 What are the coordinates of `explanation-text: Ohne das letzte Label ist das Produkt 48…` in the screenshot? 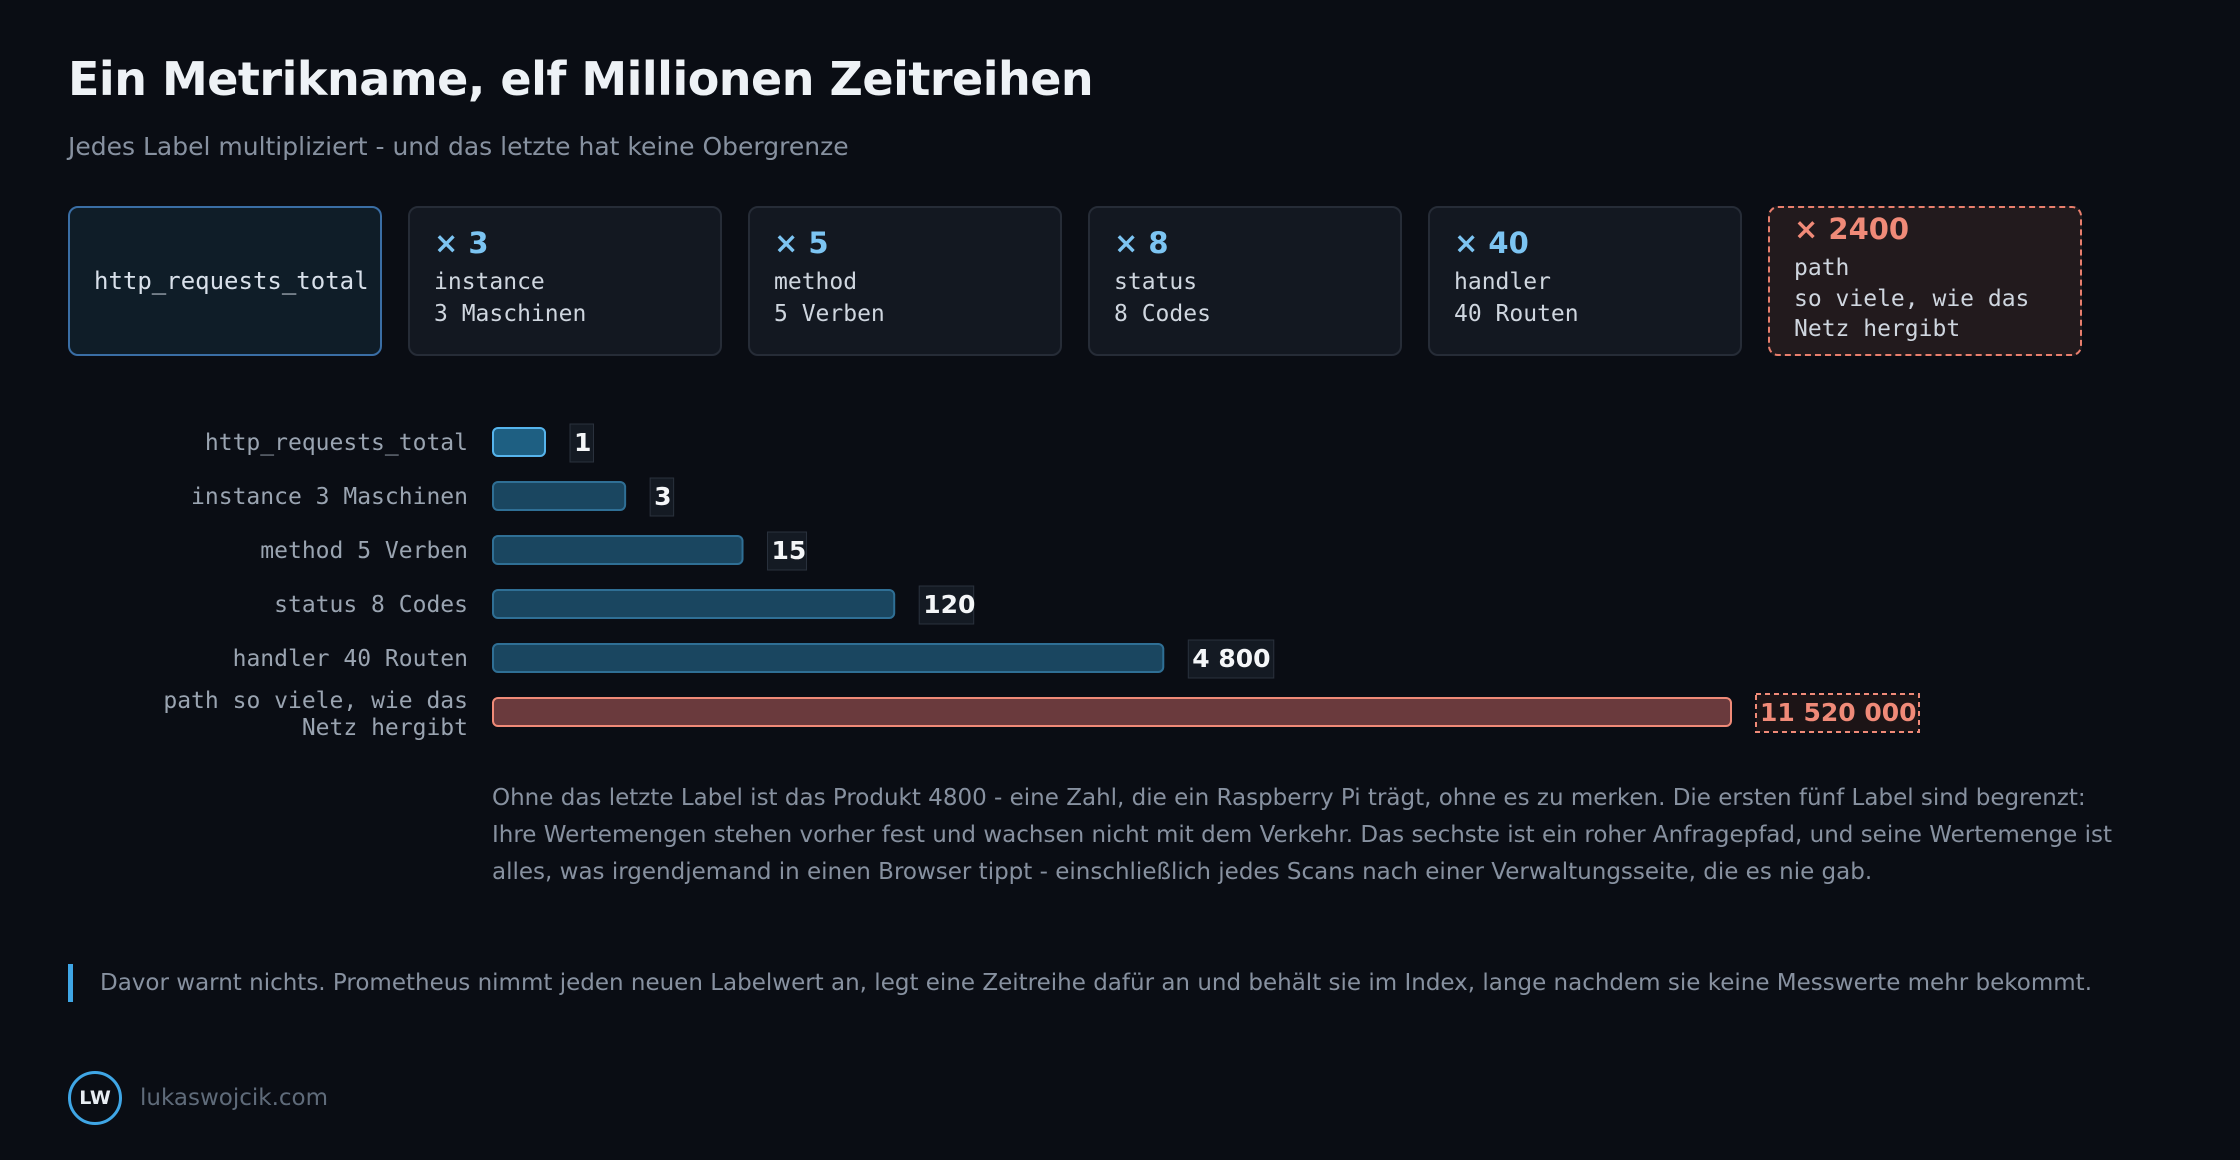 It's located at (1302, 835).